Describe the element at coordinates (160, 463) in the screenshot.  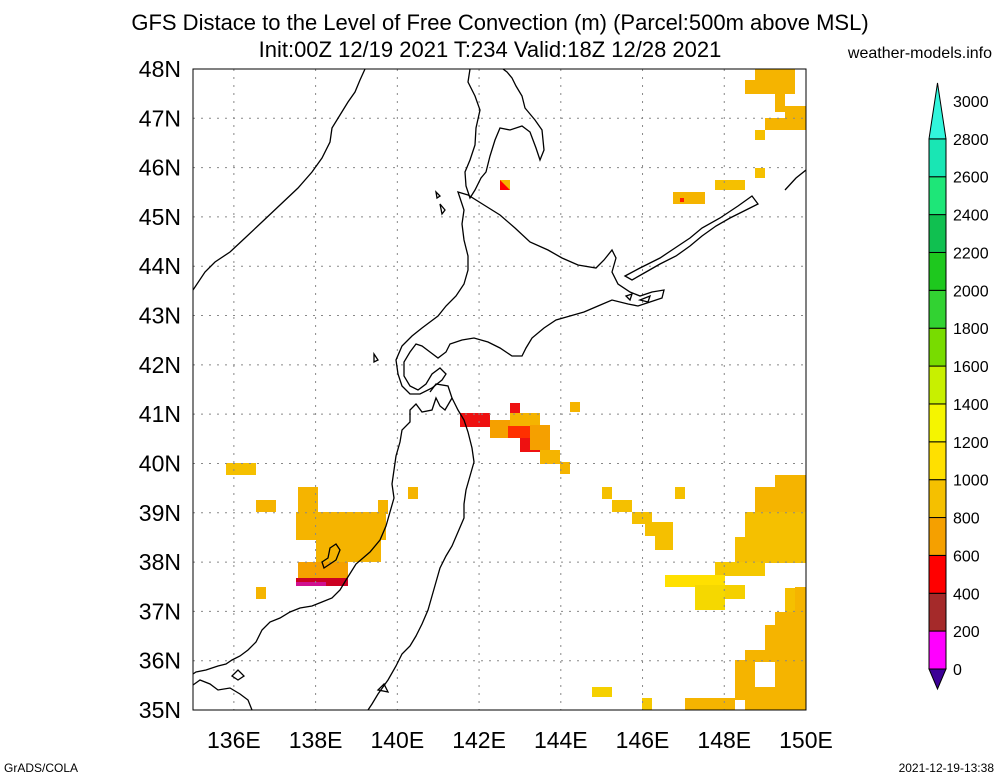
I see `lat-tick-label: 40N` at that location.